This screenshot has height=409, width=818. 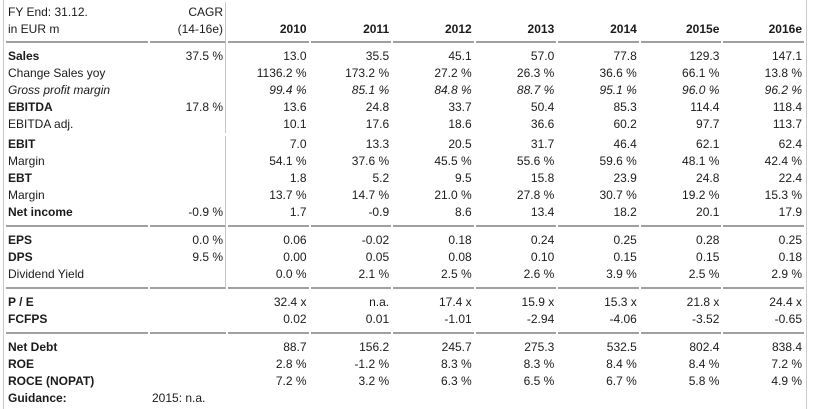 What do you see at coordinates (24, 56) in the screenshot?
I see `row-label: Sales` at bounding box center [24, 56].